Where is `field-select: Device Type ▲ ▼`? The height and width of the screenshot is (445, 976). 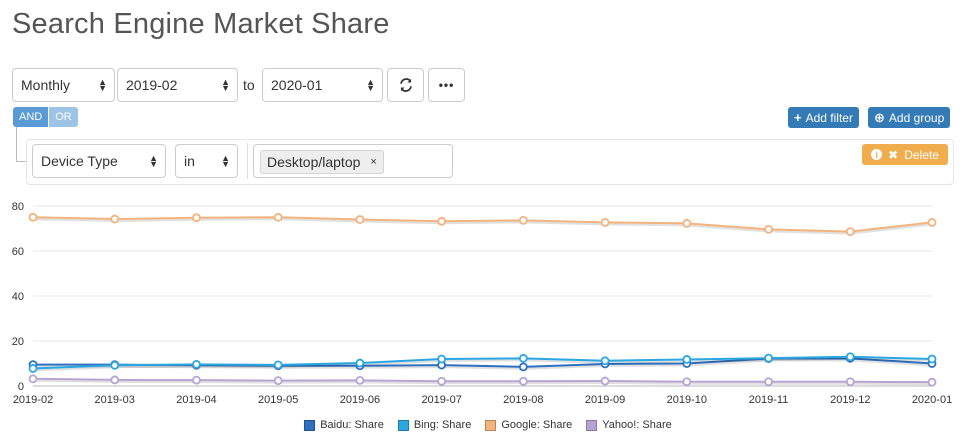 field-select: Device Type ▲ ▼ is located at coordinates (99, 161).